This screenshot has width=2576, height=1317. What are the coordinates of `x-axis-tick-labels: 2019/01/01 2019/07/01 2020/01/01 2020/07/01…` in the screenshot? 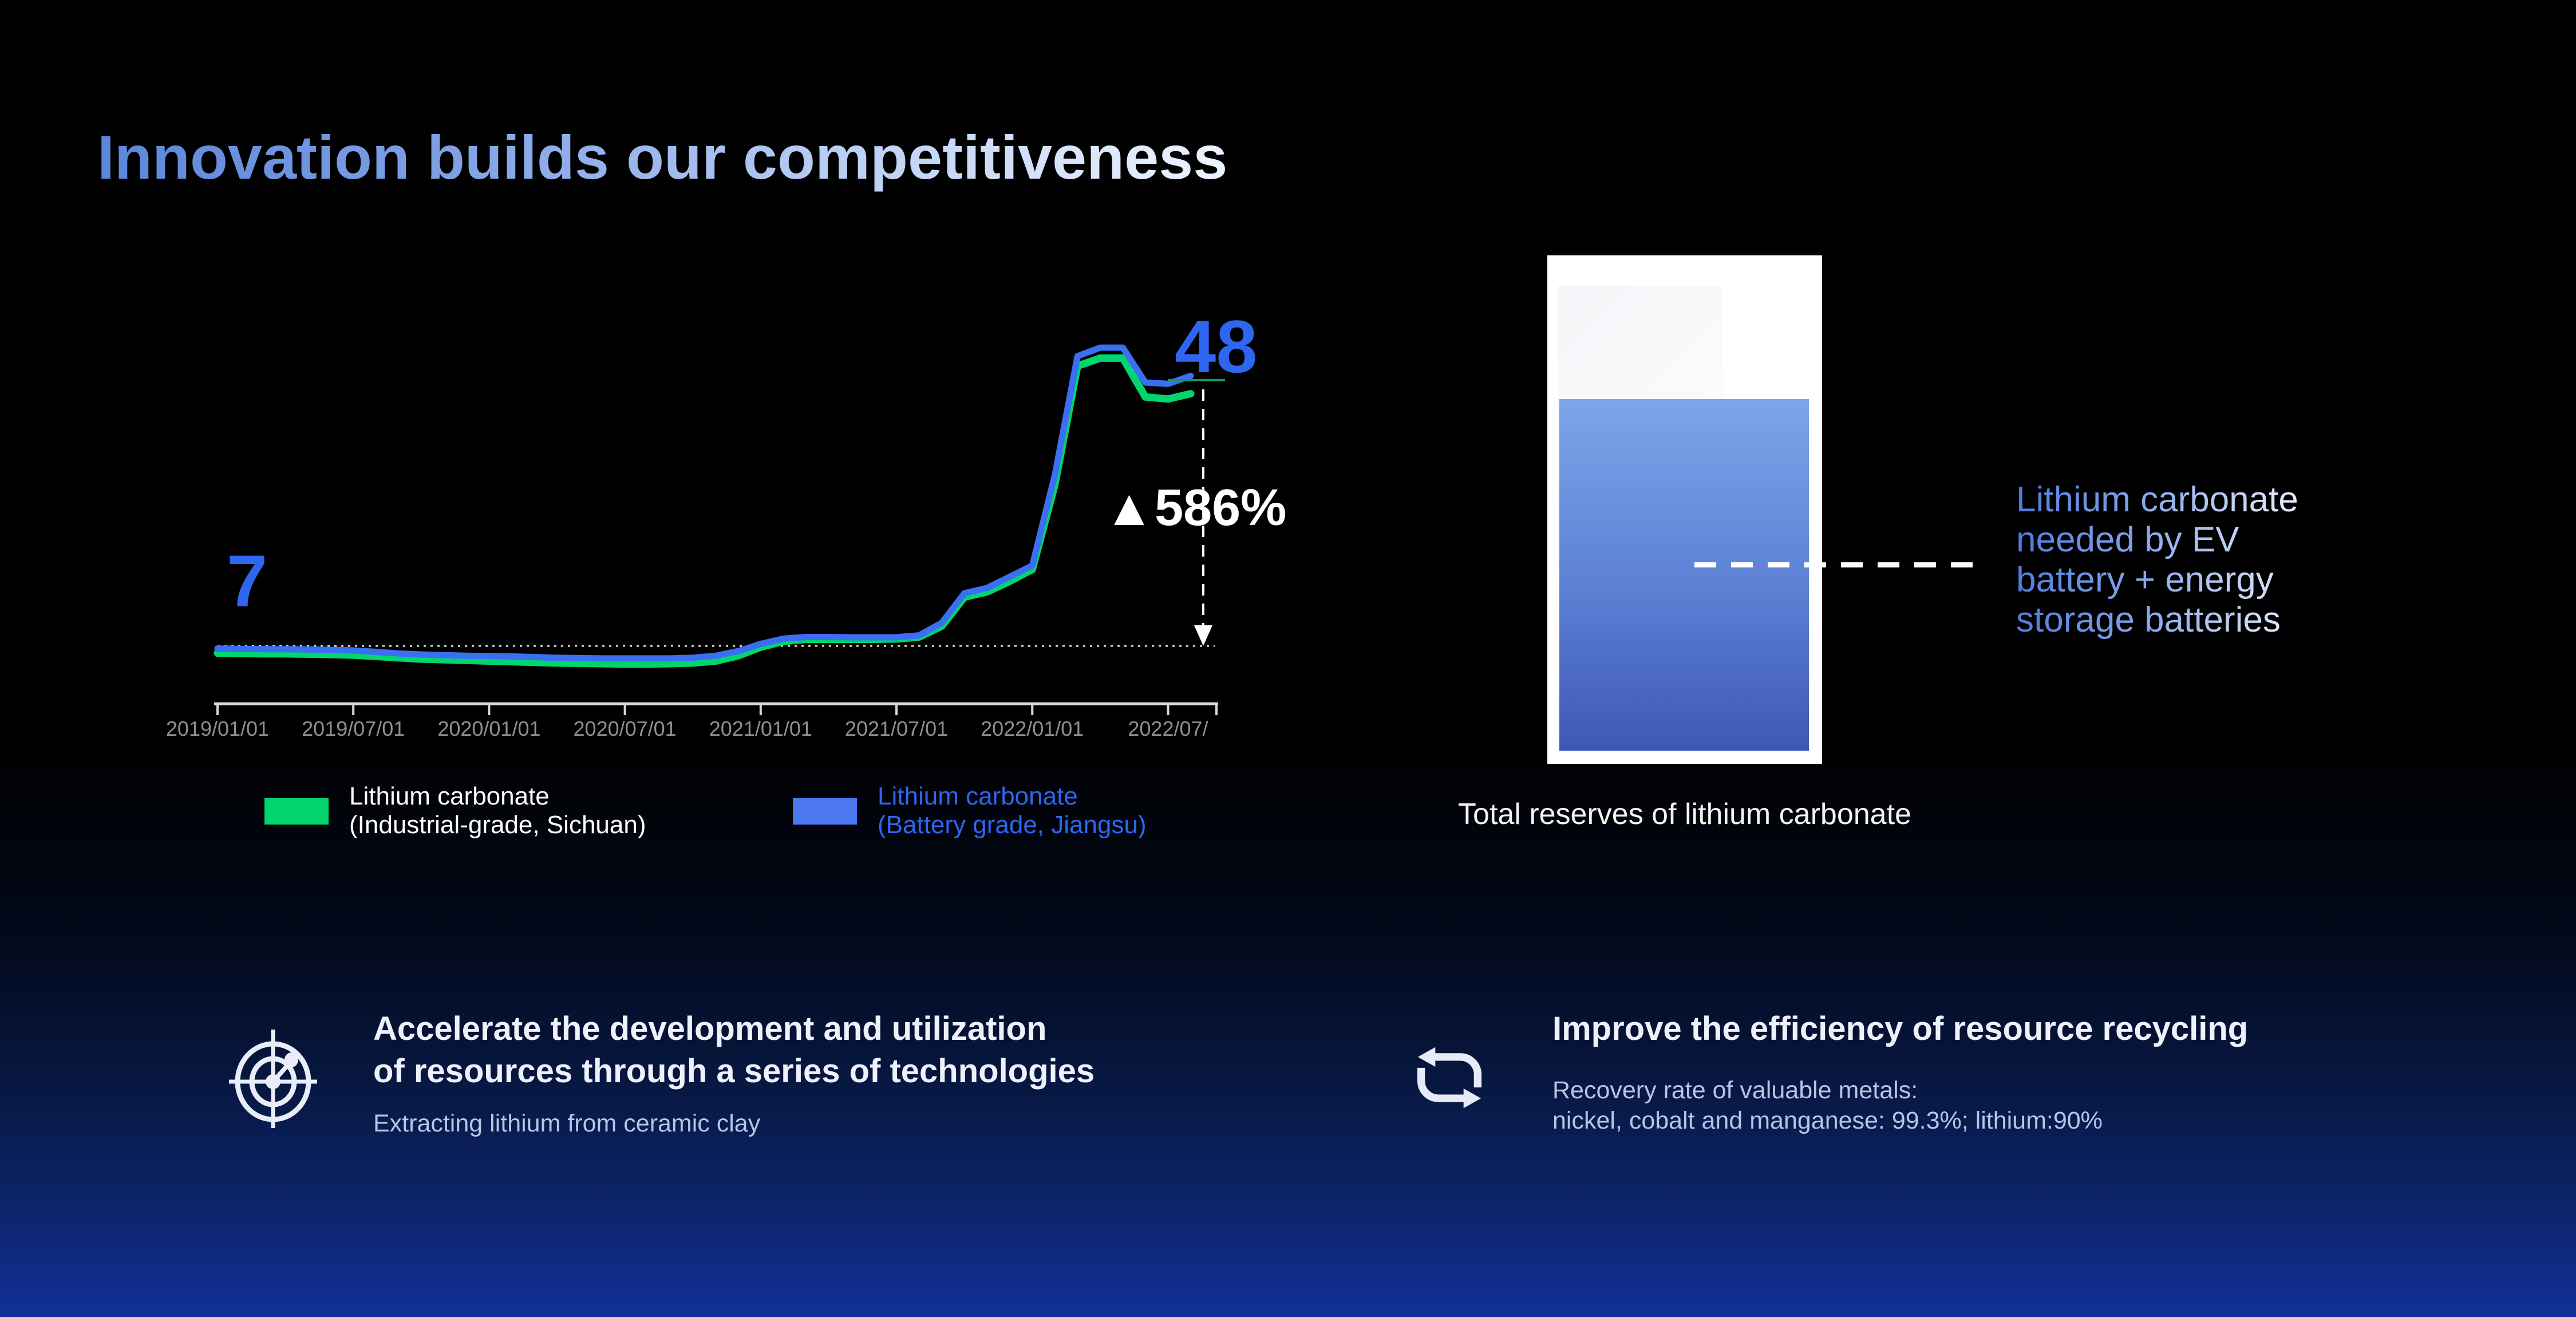 It's located at (747, 734).